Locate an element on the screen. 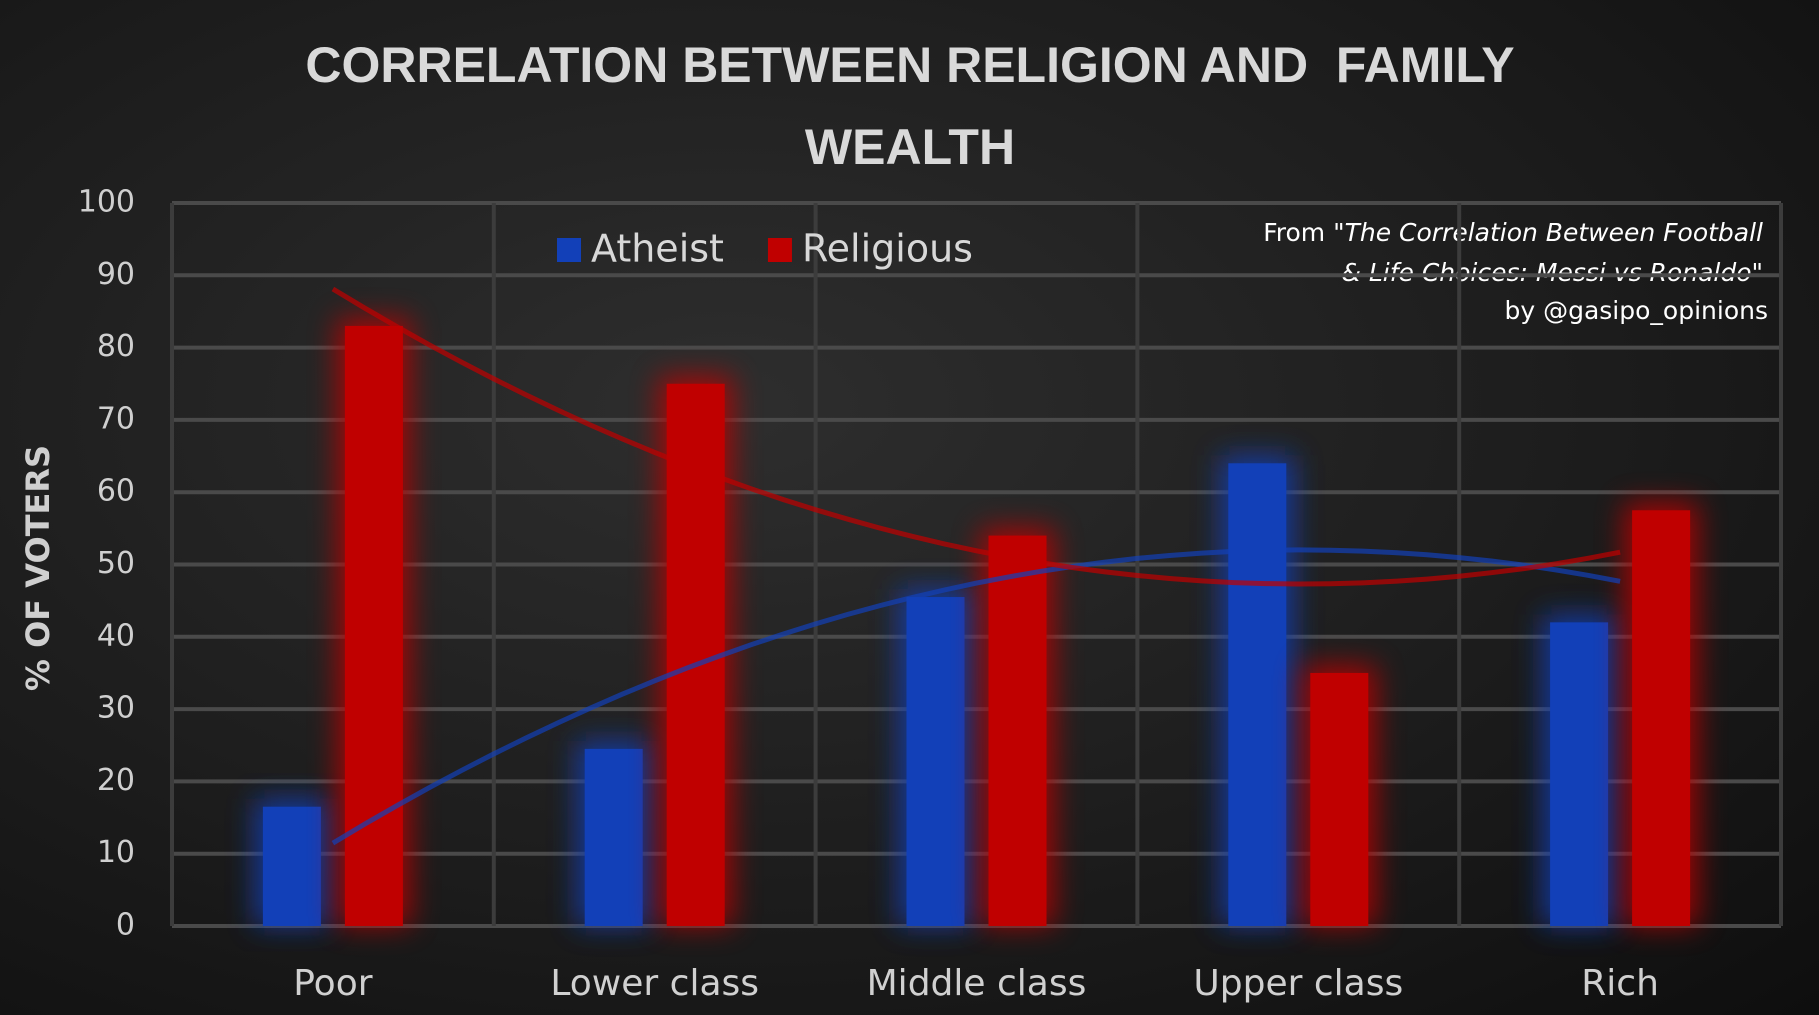 This screenshot has height=1015, width=1819. y-tick-label: 70 is located at coordinates (116, 418).